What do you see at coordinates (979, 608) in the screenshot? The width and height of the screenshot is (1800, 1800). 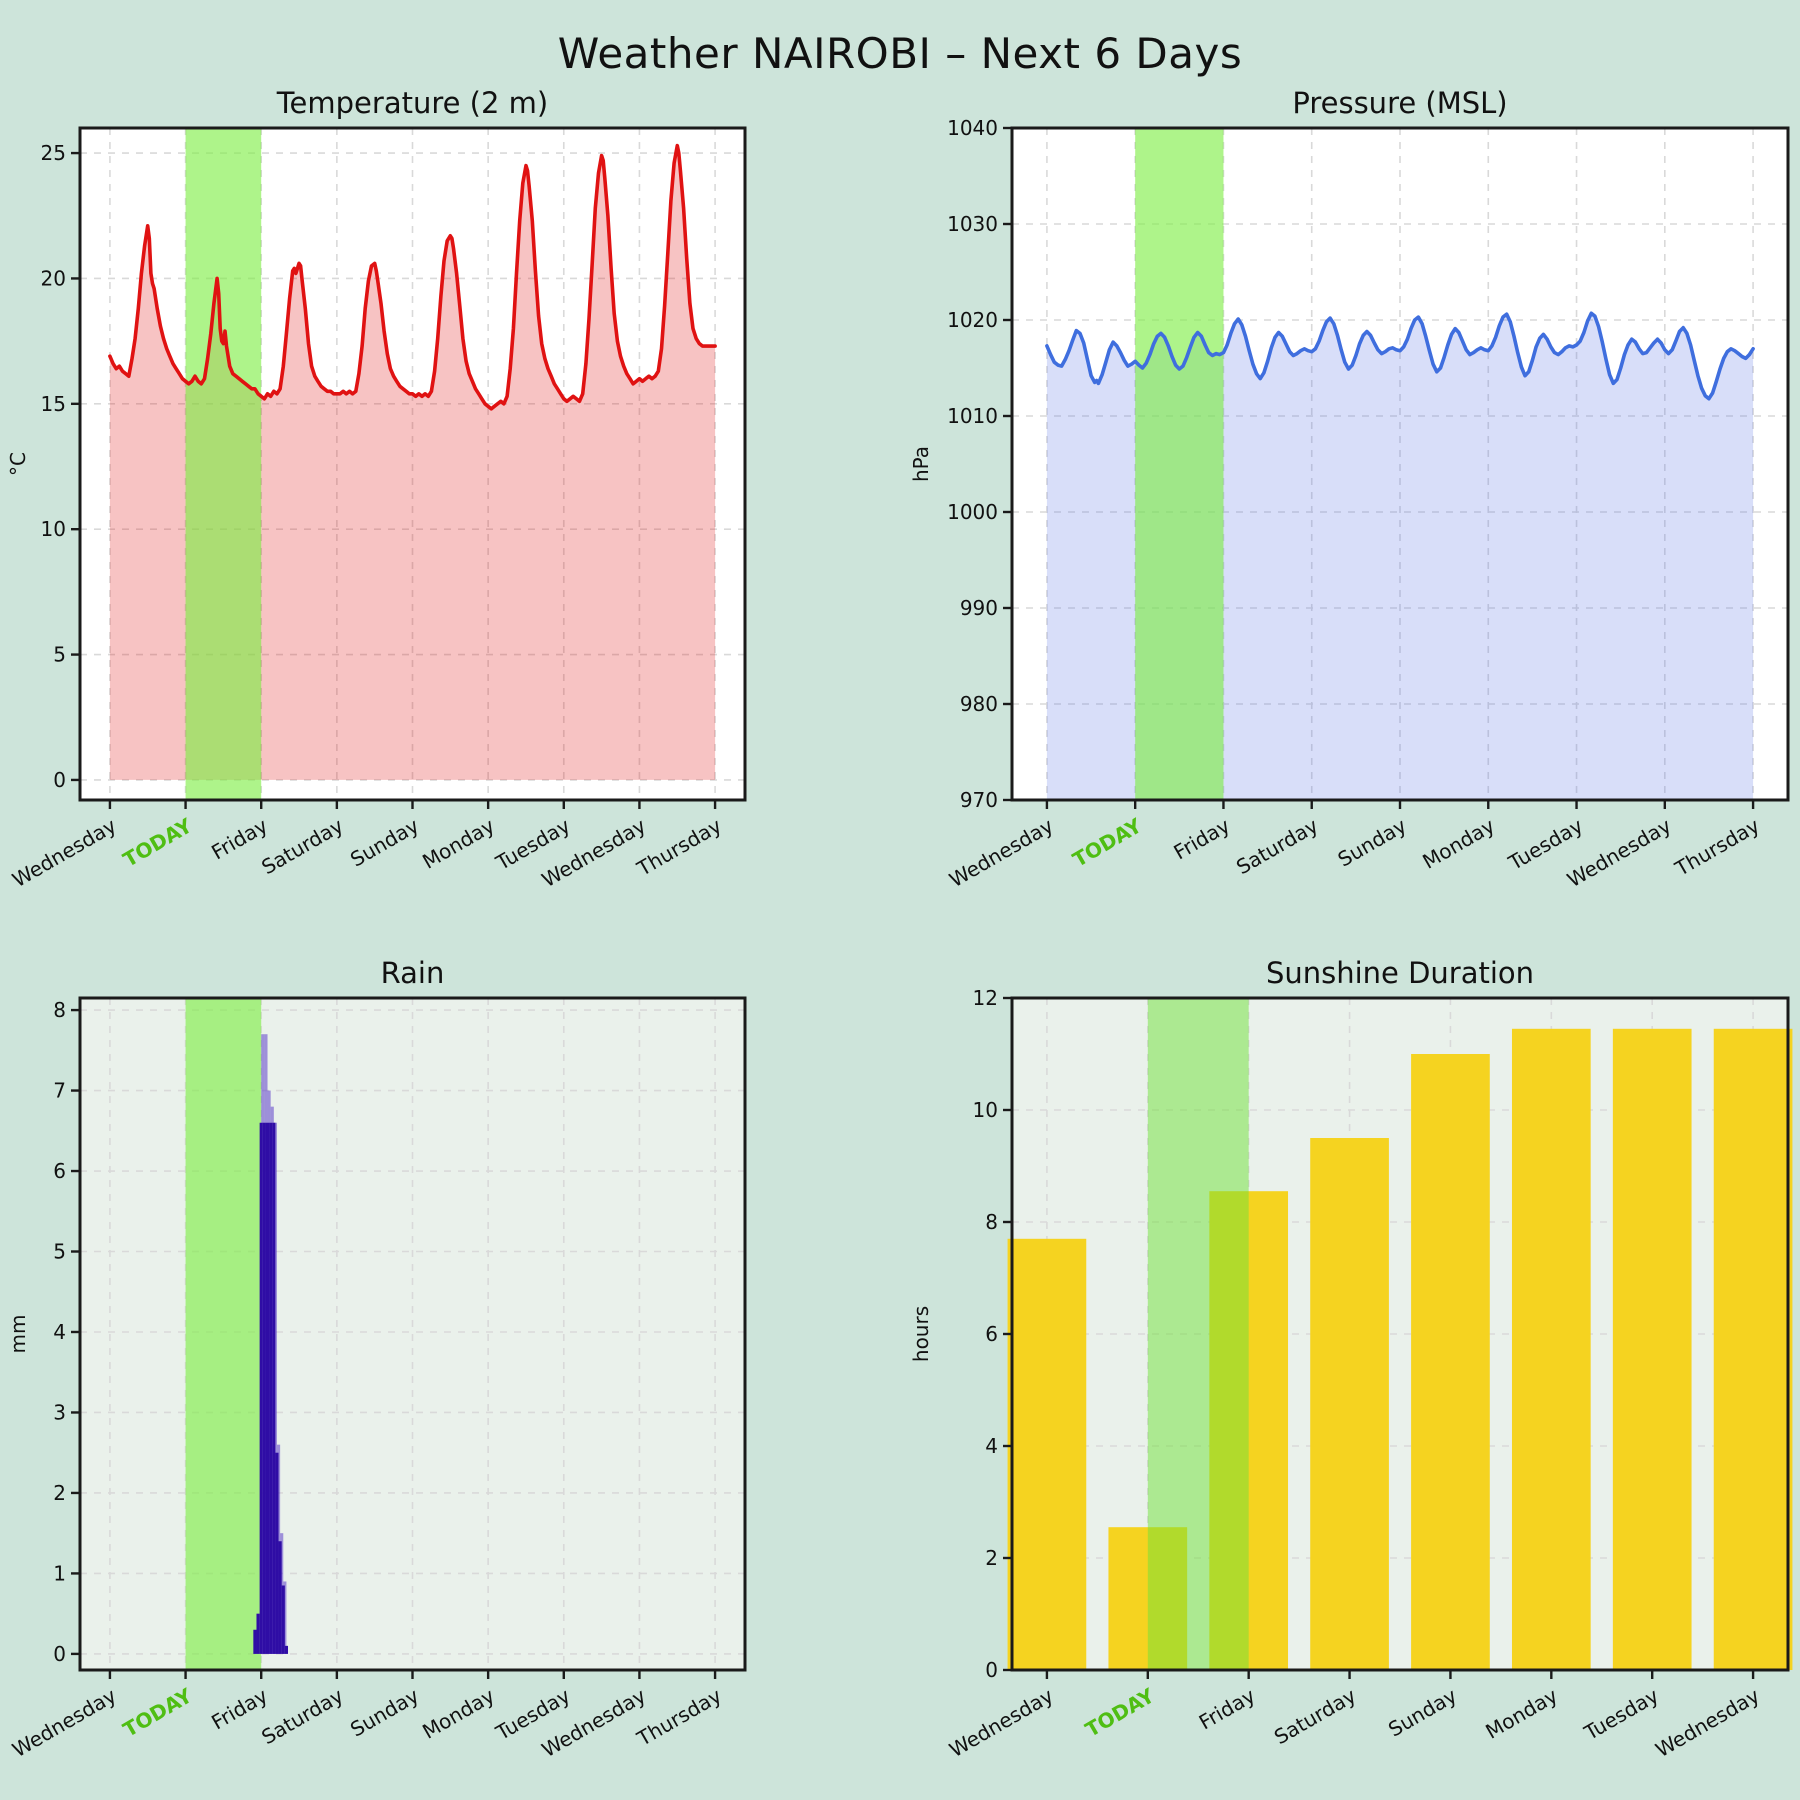 I see `y-tick-label: 990` at bounding box center [979, 608].